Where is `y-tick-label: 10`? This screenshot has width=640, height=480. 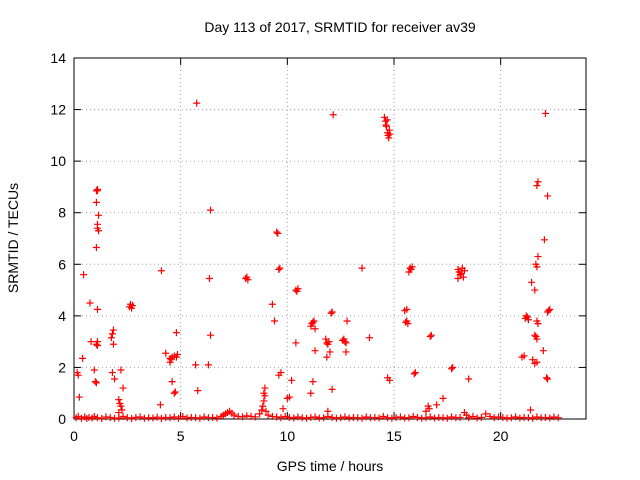
y-tick-label: 10 is located at coordinates (58, 161).